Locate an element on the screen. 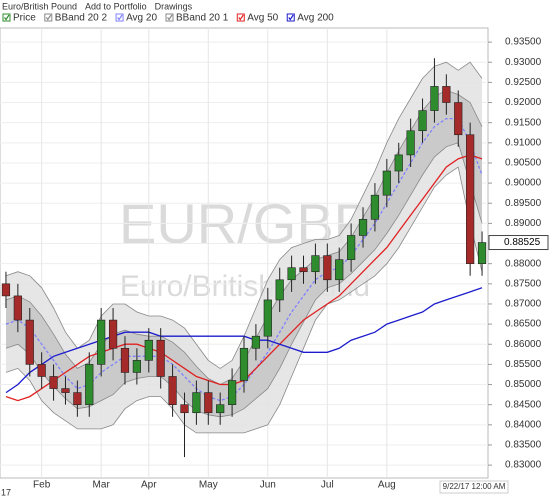 This screenshot has width=550, height=499. x-tick-label: Feb is located at coordinates (42, 485).